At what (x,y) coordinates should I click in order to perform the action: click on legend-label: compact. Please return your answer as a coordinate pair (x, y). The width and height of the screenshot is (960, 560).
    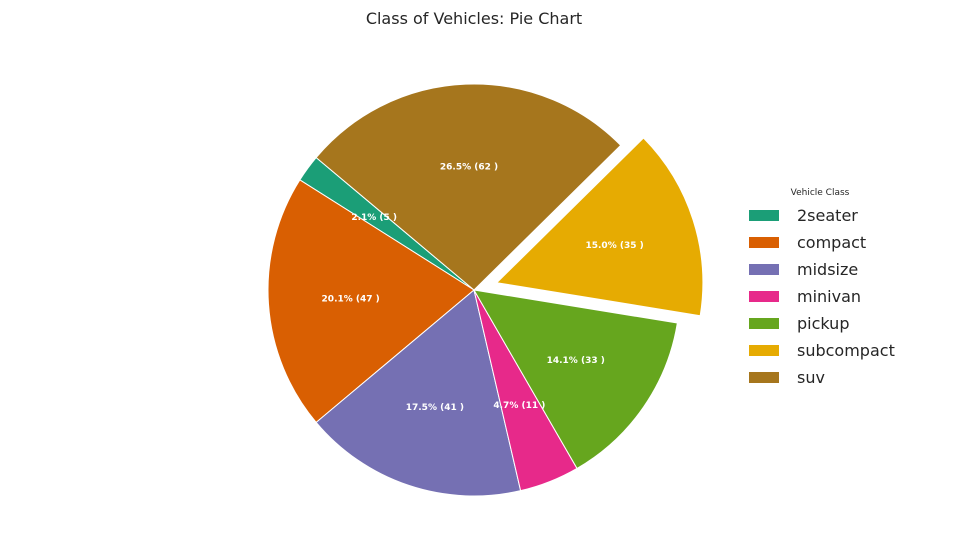
    Looking at the image, I should click on (832, 242).